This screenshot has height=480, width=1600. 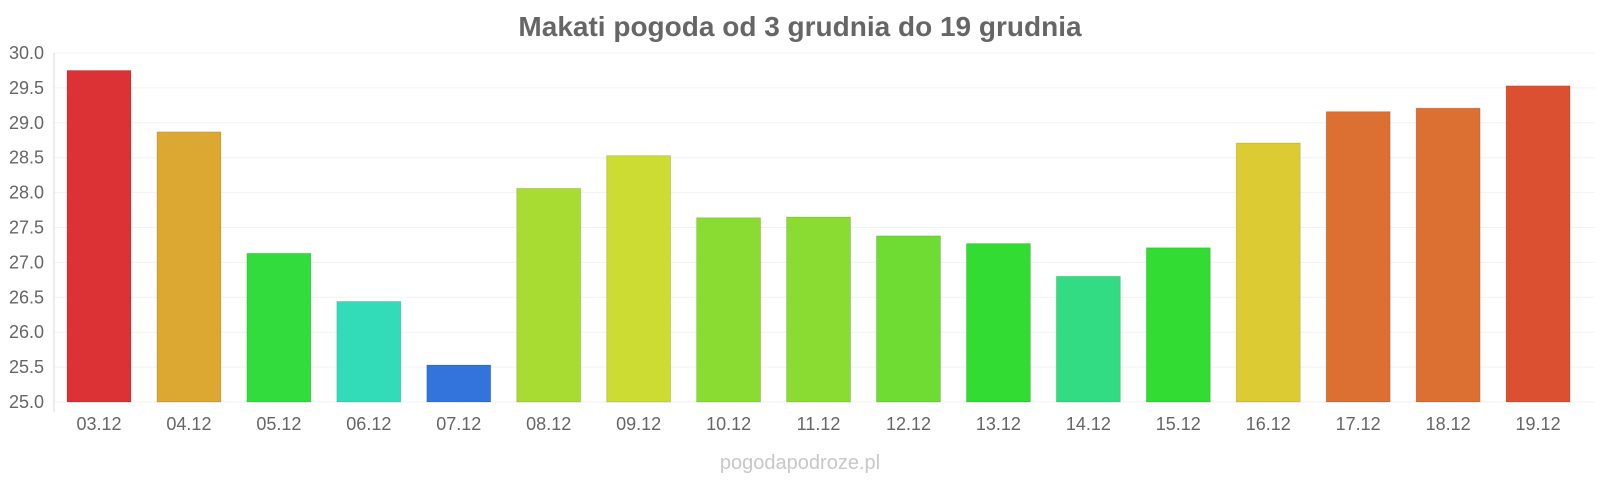 What do you see at coordinates (1358, 257) in the screenshot?
I see `bar-17.12` at bounding box center [1358, 257].